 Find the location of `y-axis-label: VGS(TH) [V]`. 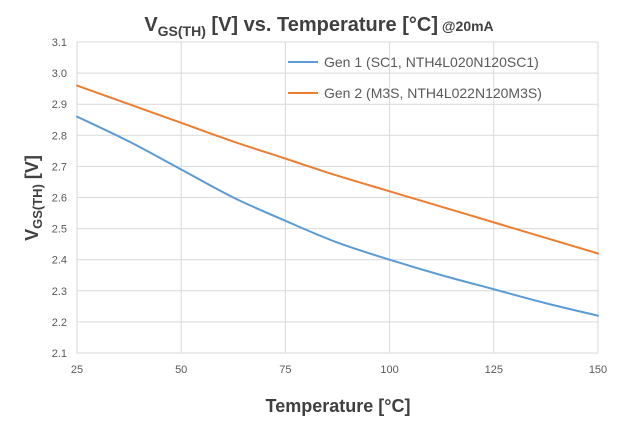

y-axis-label: VGS(TH) [V] is located at coordinates (33, 198).